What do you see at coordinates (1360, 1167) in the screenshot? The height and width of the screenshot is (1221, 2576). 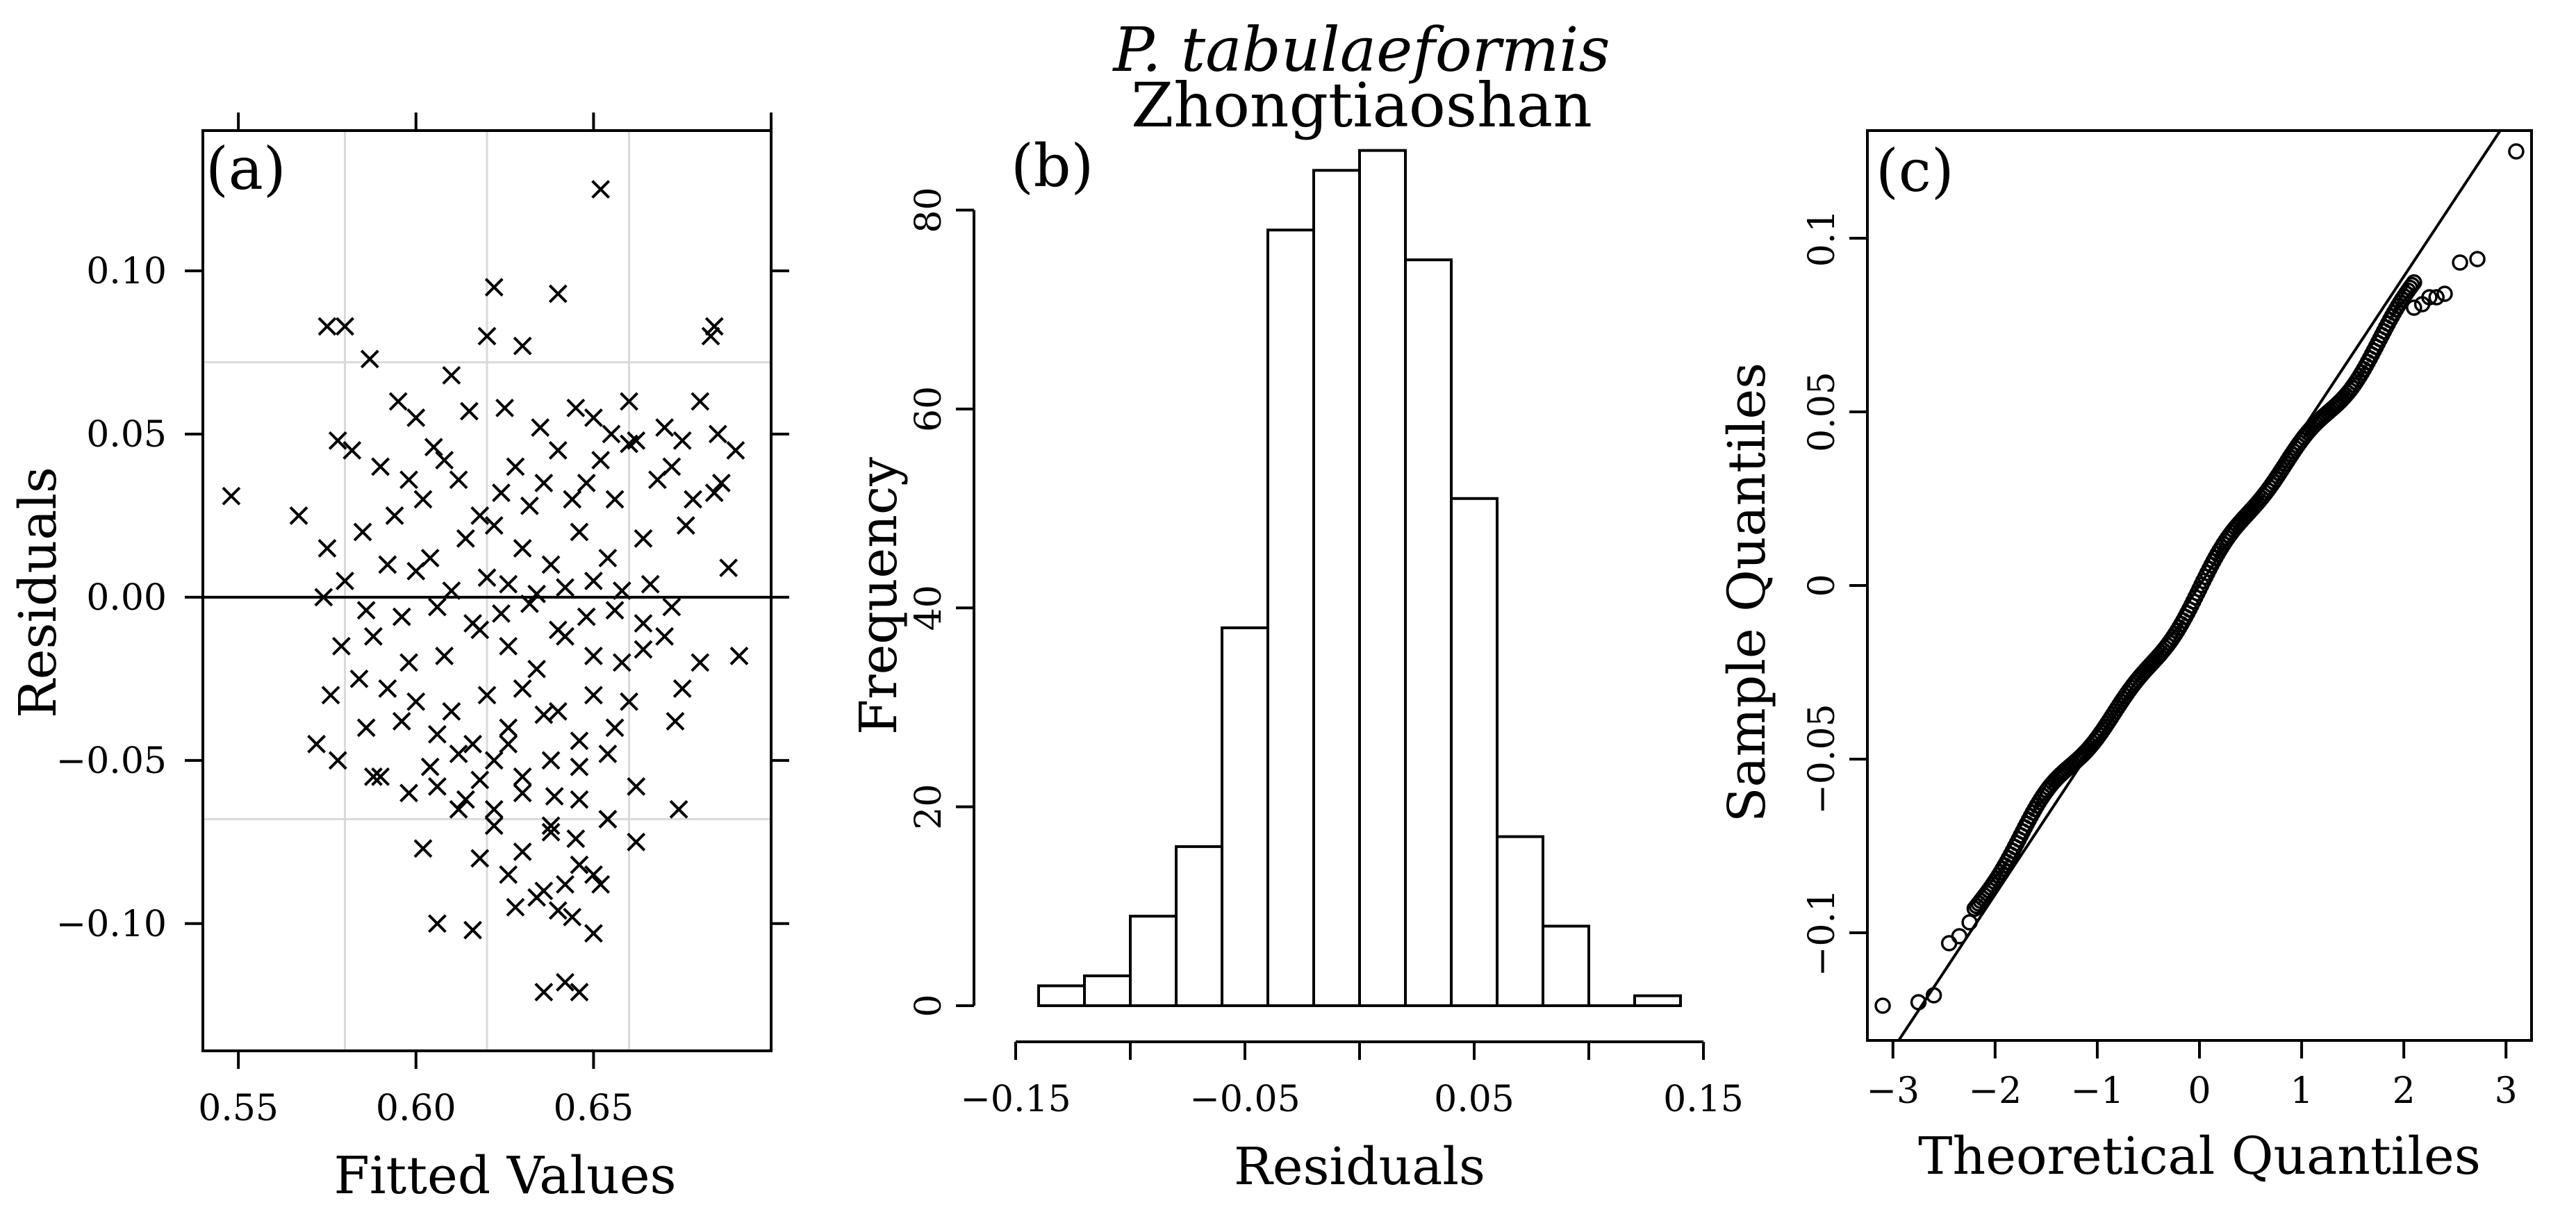 I see `panel-b-xlabel: Residuals` at bounding box center [1360, 1167].